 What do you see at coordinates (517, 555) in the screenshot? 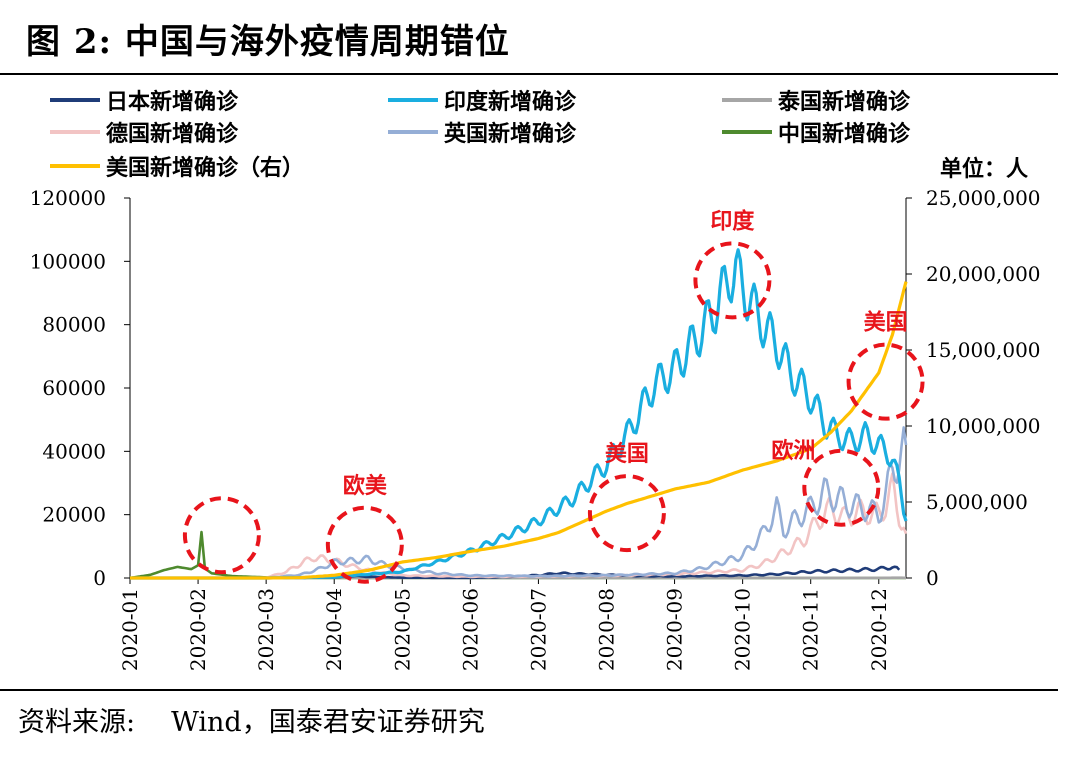
I see `series-line-china` at bounding box center [517, 555].